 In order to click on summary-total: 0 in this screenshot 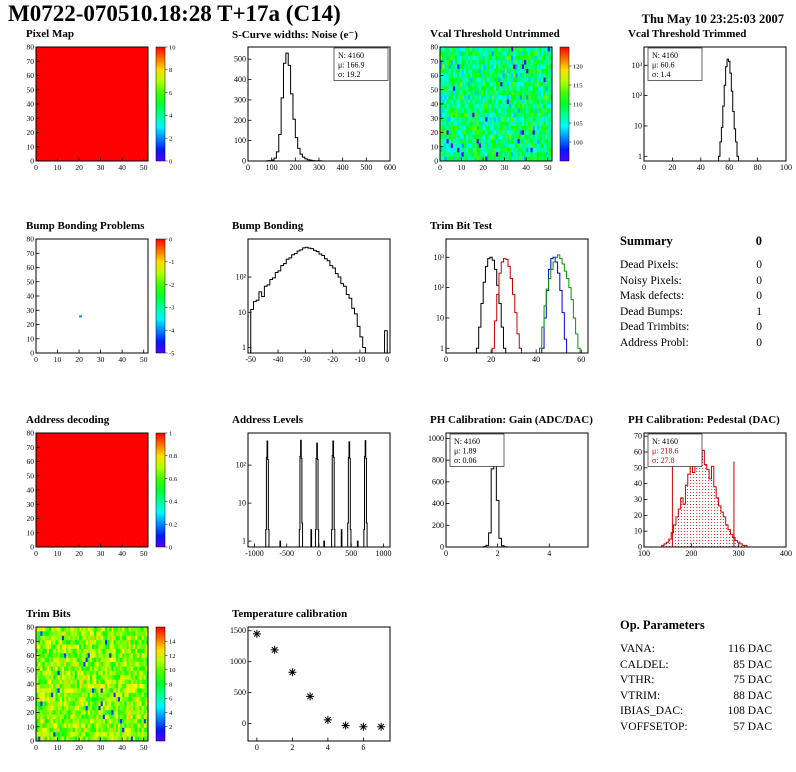, I will do `click(758, 241)`.